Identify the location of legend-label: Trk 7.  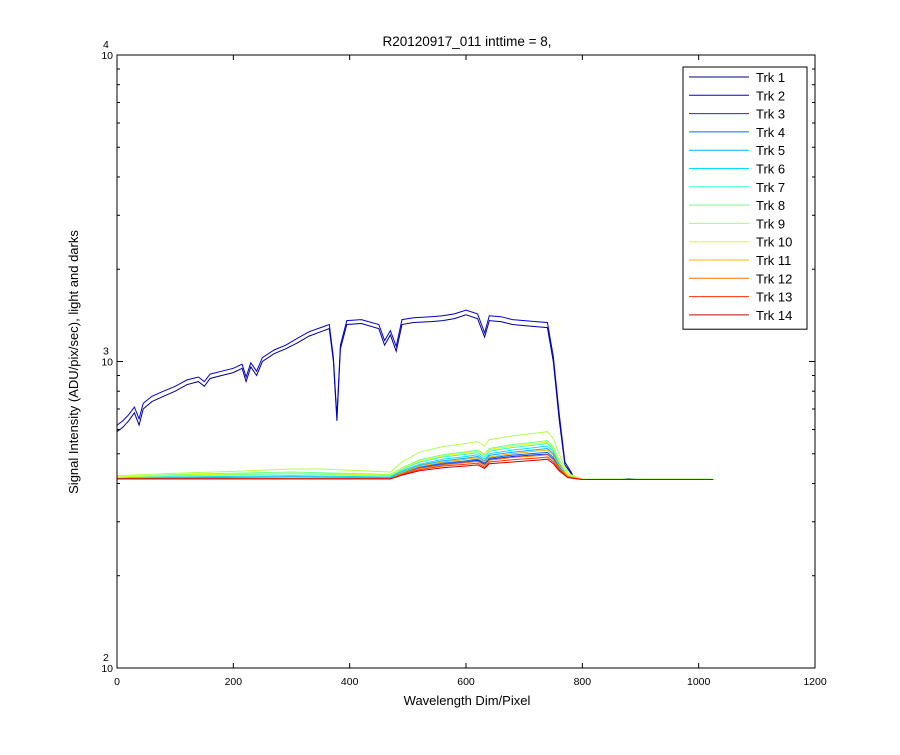
(770, 187).